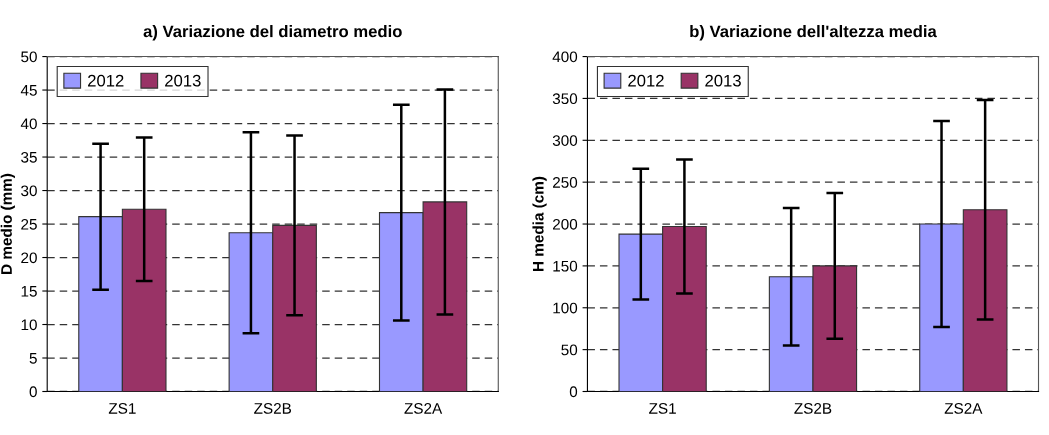  What do you see at coordinates (29, 191) in the screenshot?
I see `y-tick-label: 30` at bounding box center [29, 191].